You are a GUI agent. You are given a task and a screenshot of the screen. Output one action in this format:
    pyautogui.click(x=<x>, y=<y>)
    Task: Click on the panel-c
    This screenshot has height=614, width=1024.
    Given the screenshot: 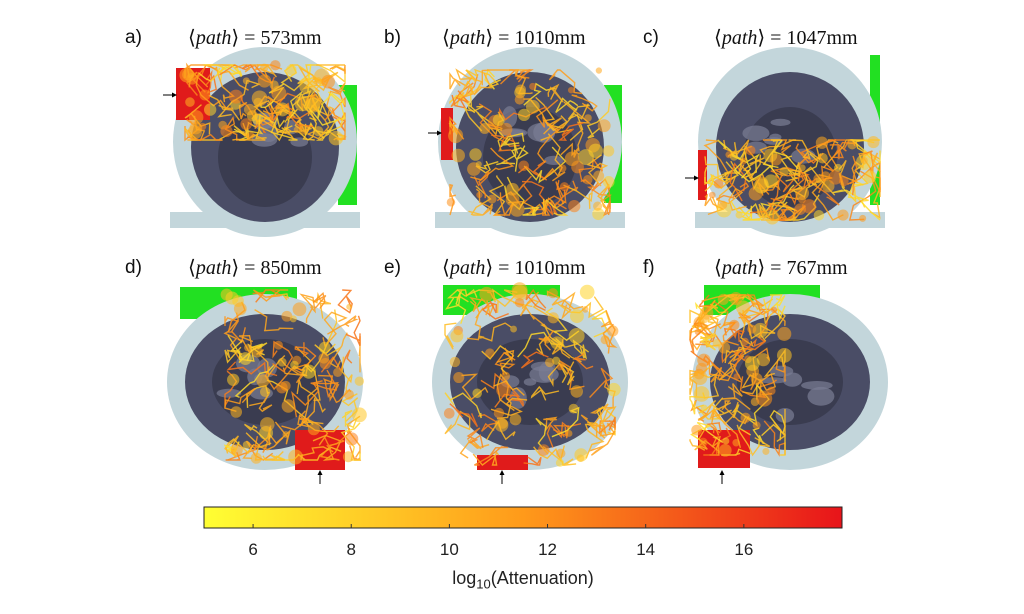 What is the action you would take?
    pyautogui.click(x=785, y=142)
    